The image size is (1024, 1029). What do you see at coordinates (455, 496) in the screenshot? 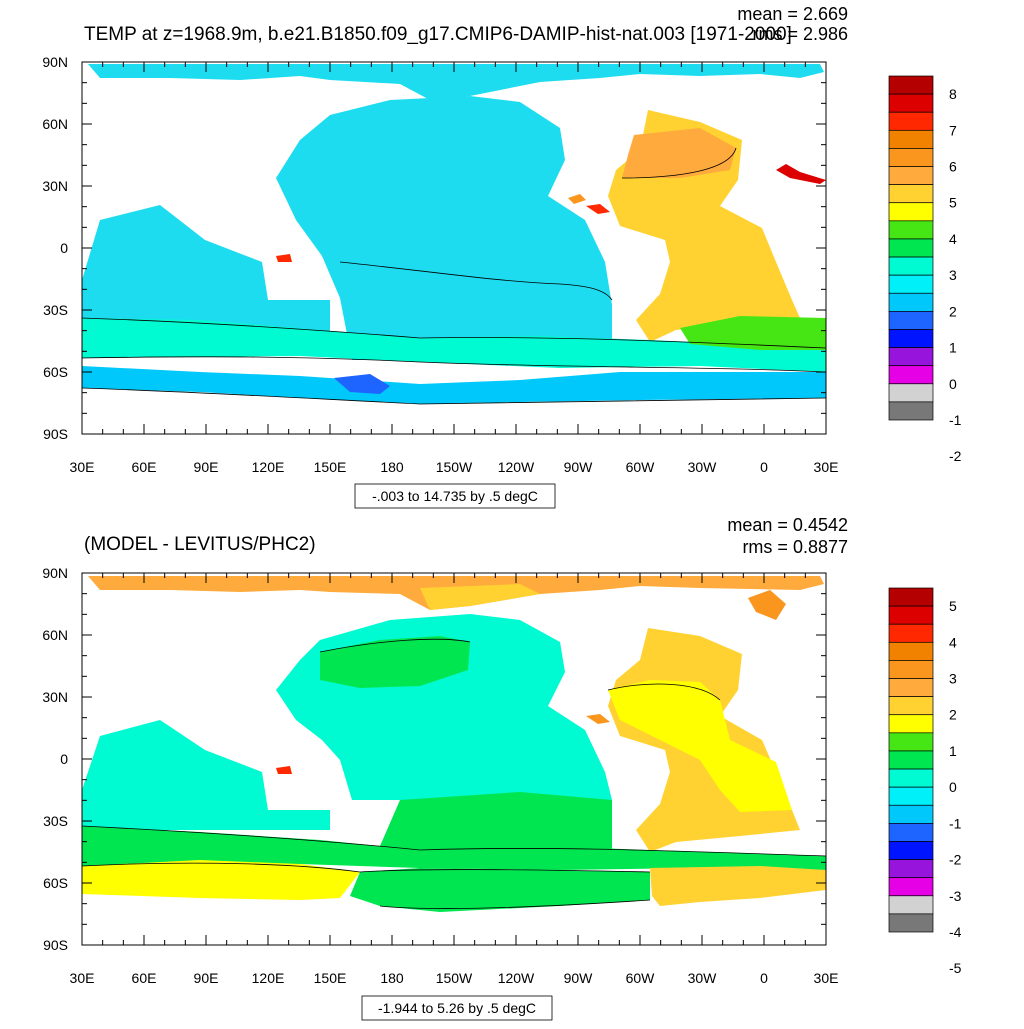
I see `panel-1-range-label: -.003 to 14.735 by .5 degC` at bounding box center [455, 496].